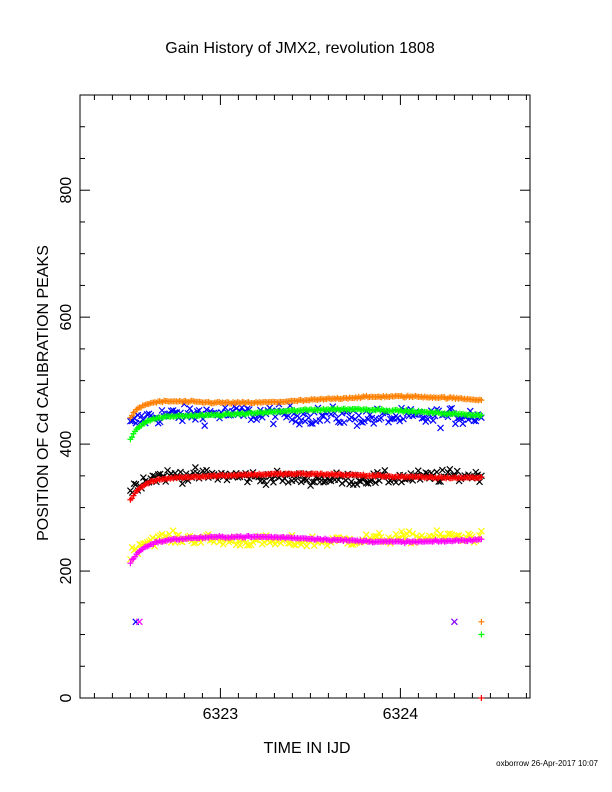 The image size is (612, 792). I want to click on y-tick-label: 800, so click(66, 190).